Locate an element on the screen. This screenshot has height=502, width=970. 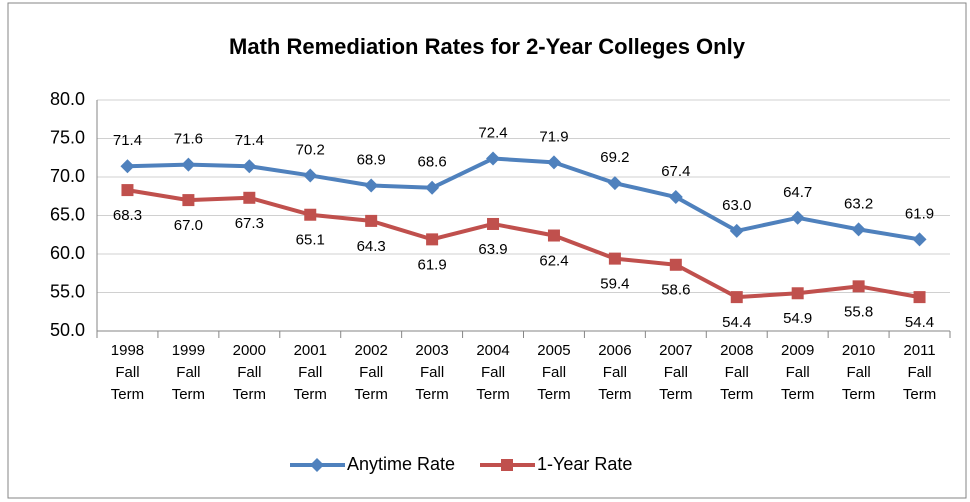
x-tick-label: 2000 is located at coordinates (249, 350).